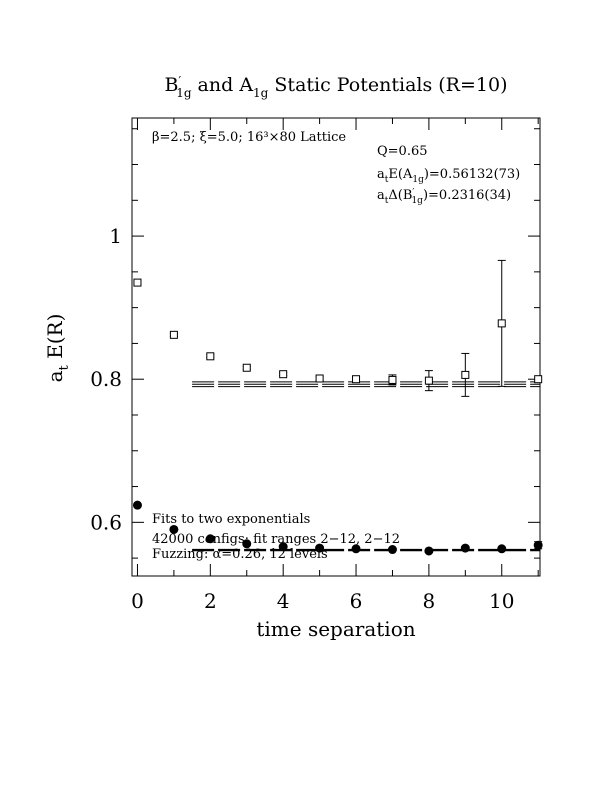  I want to click on x-axis-label: time separation, so click(335, 629).